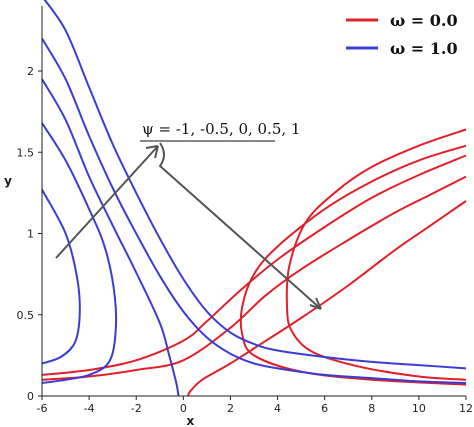 The image size is (474, 427). Describe the element at coordinates (26, 152) in the screenshot. I see `y-tick-label-3: 1.5` at that location.